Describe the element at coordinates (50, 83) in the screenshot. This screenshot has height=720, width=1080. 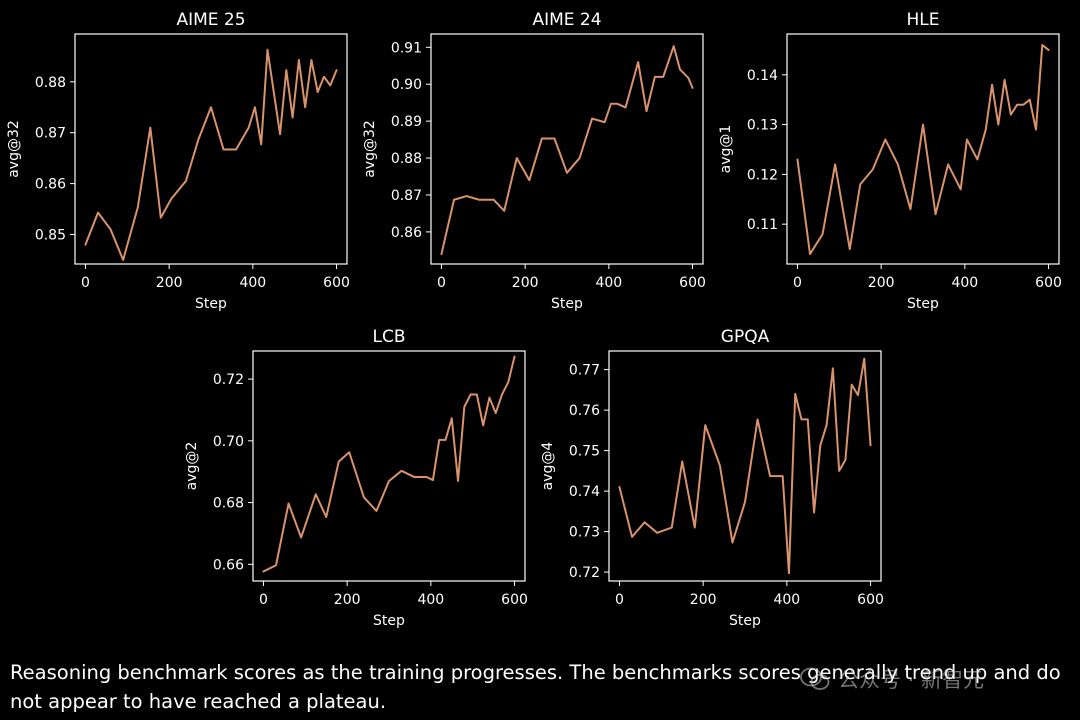
I see `aime-25-ytick-label: 0.88` at that location.